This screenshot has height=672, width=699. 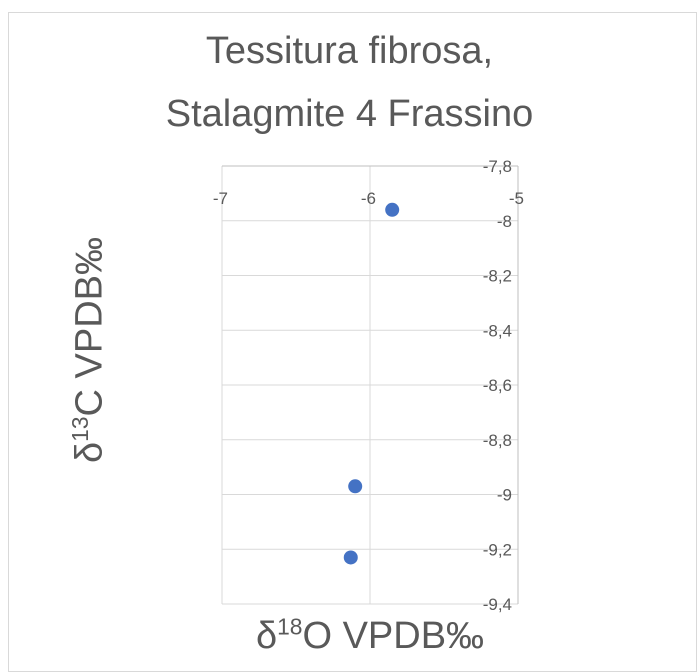 I want to click on x-axis-label: δ18O VPDB‰, so click(x=349, y=636).